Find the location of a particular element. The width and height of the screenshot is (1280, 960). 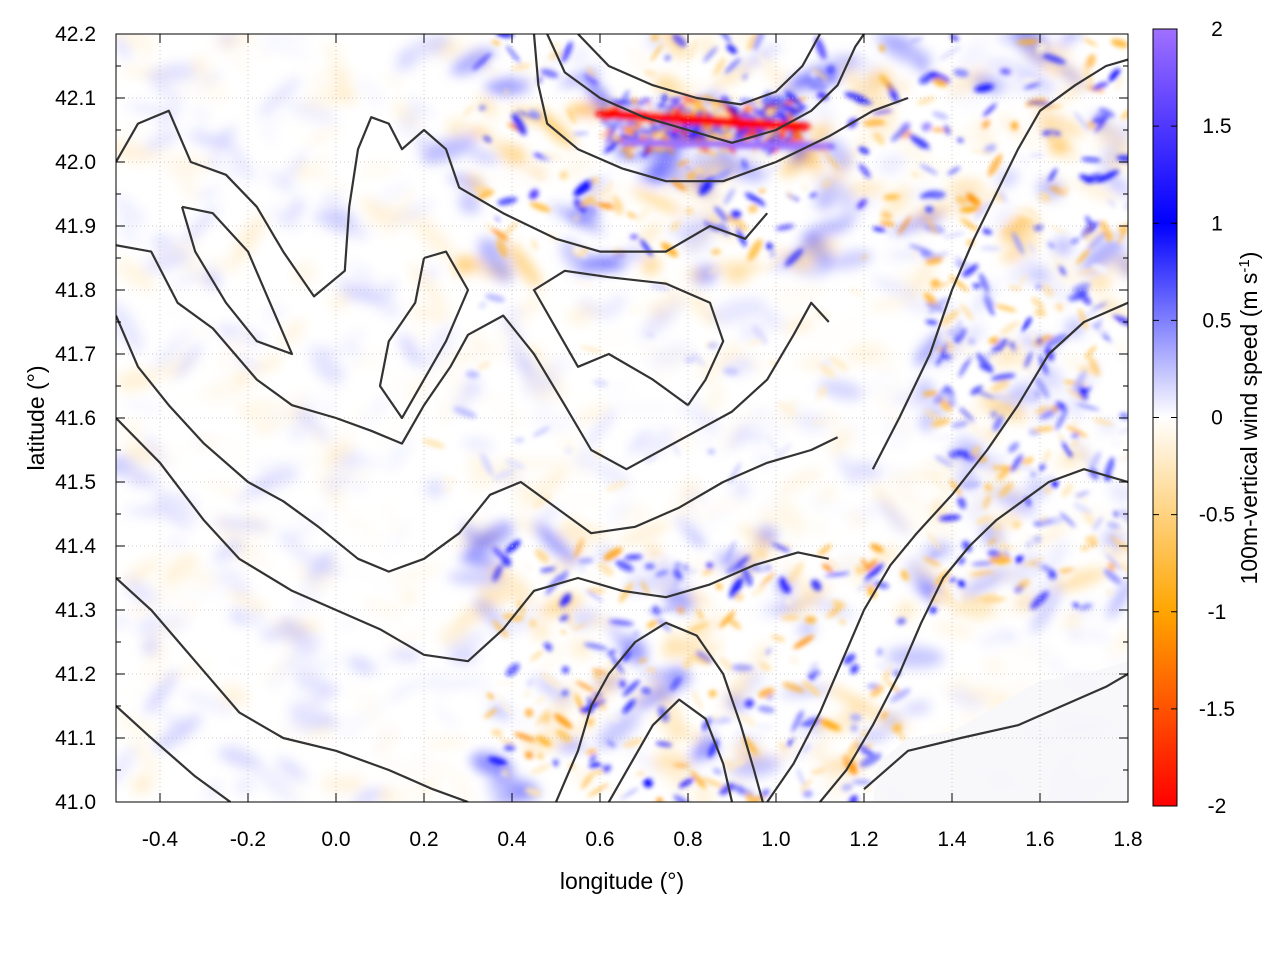

y-tick-label: 41.7 is located at coordinates (75, 354).